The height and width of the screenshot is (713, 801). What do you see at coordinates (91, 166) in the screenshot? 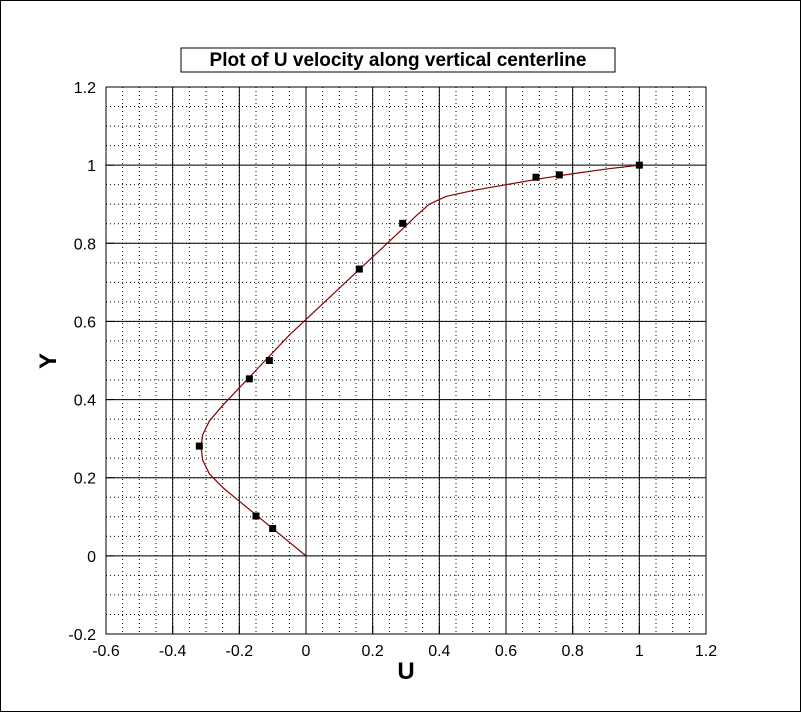
I see `y-tick-label: 1` at bounding box center [91, 166].